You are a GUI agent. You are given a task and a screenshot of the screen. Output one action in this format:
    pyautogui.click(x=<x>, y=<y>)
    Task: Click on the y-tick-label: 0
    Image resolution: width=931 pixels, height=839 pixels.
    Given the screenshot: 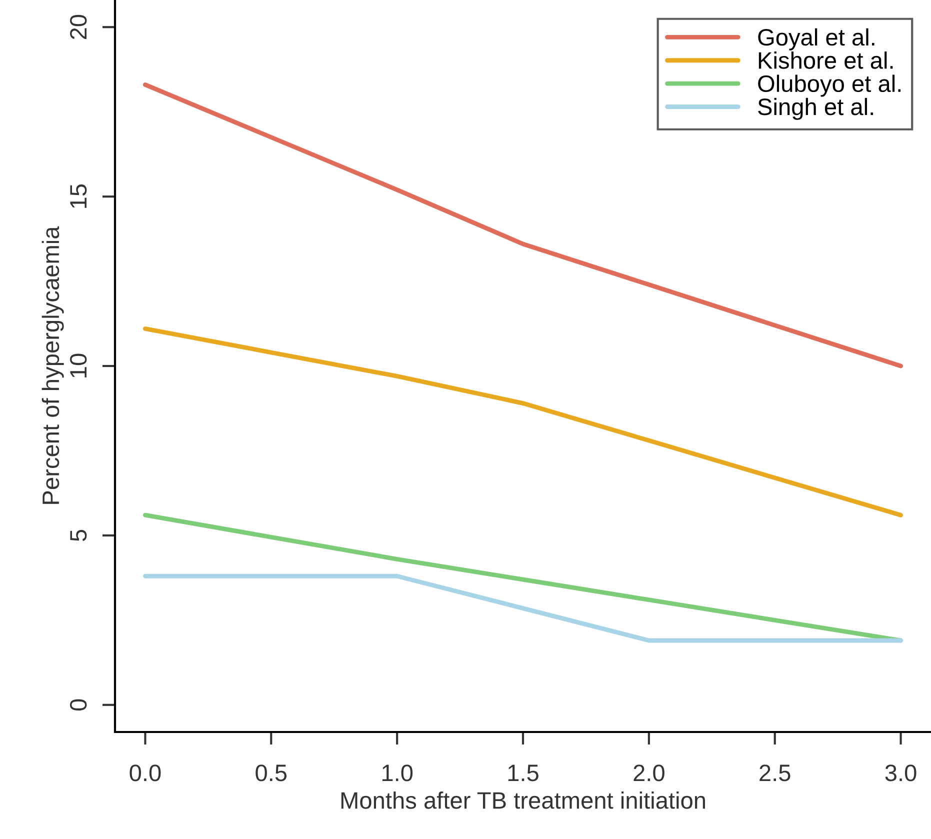 What is the action you would take?
    pyautogui.click(x=78, y=705)
    